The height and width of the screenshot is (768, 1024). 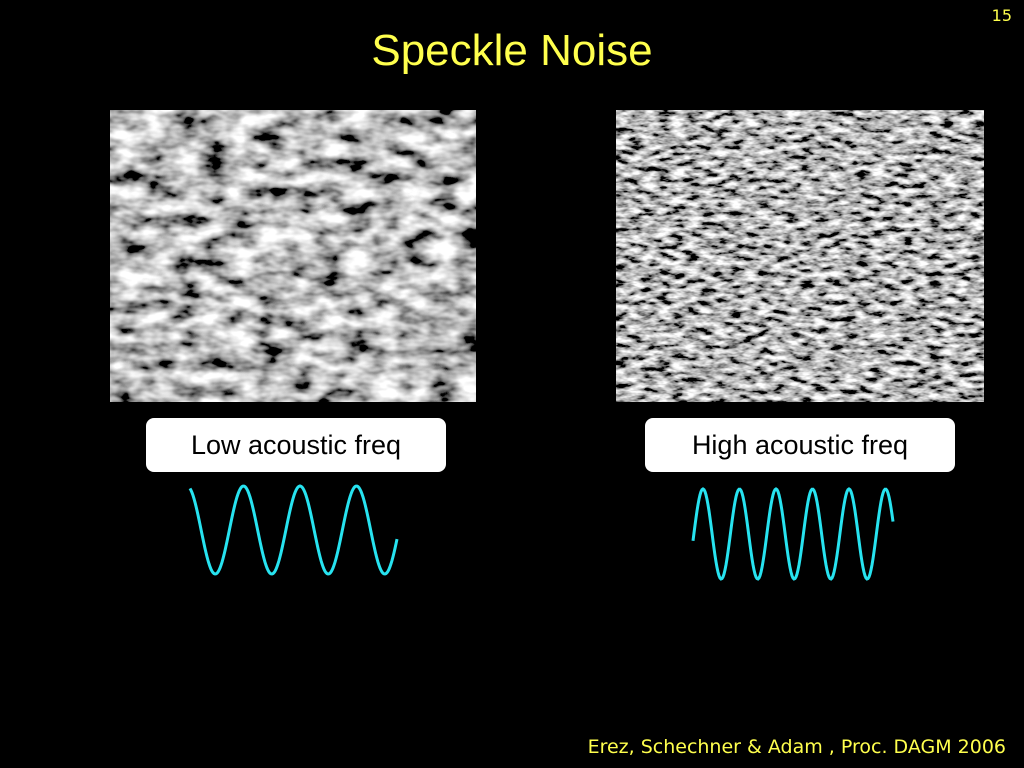 I want to click on wave-low, so click(x=293, y=530).